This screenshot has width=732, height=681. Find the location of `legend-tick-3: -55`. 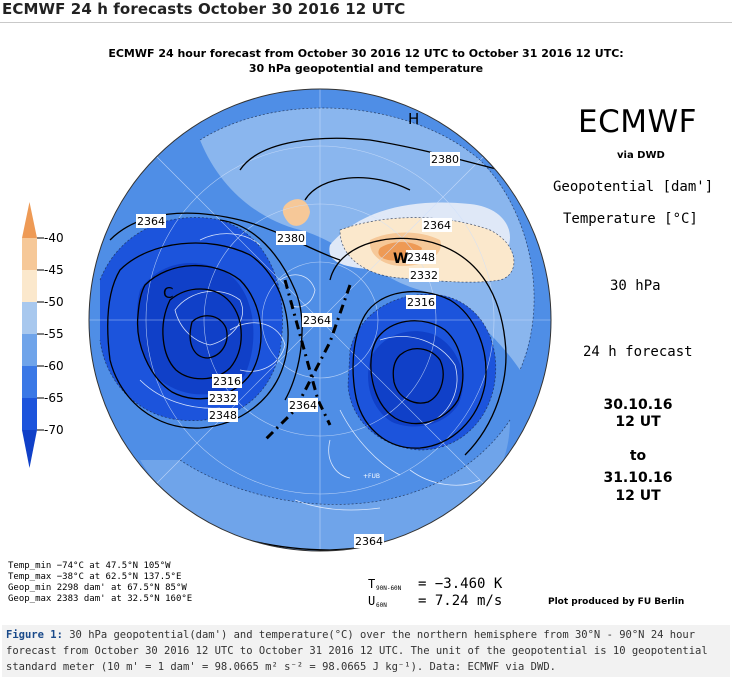

legend-tick-3: -55 is located at coordinates (54, 334).